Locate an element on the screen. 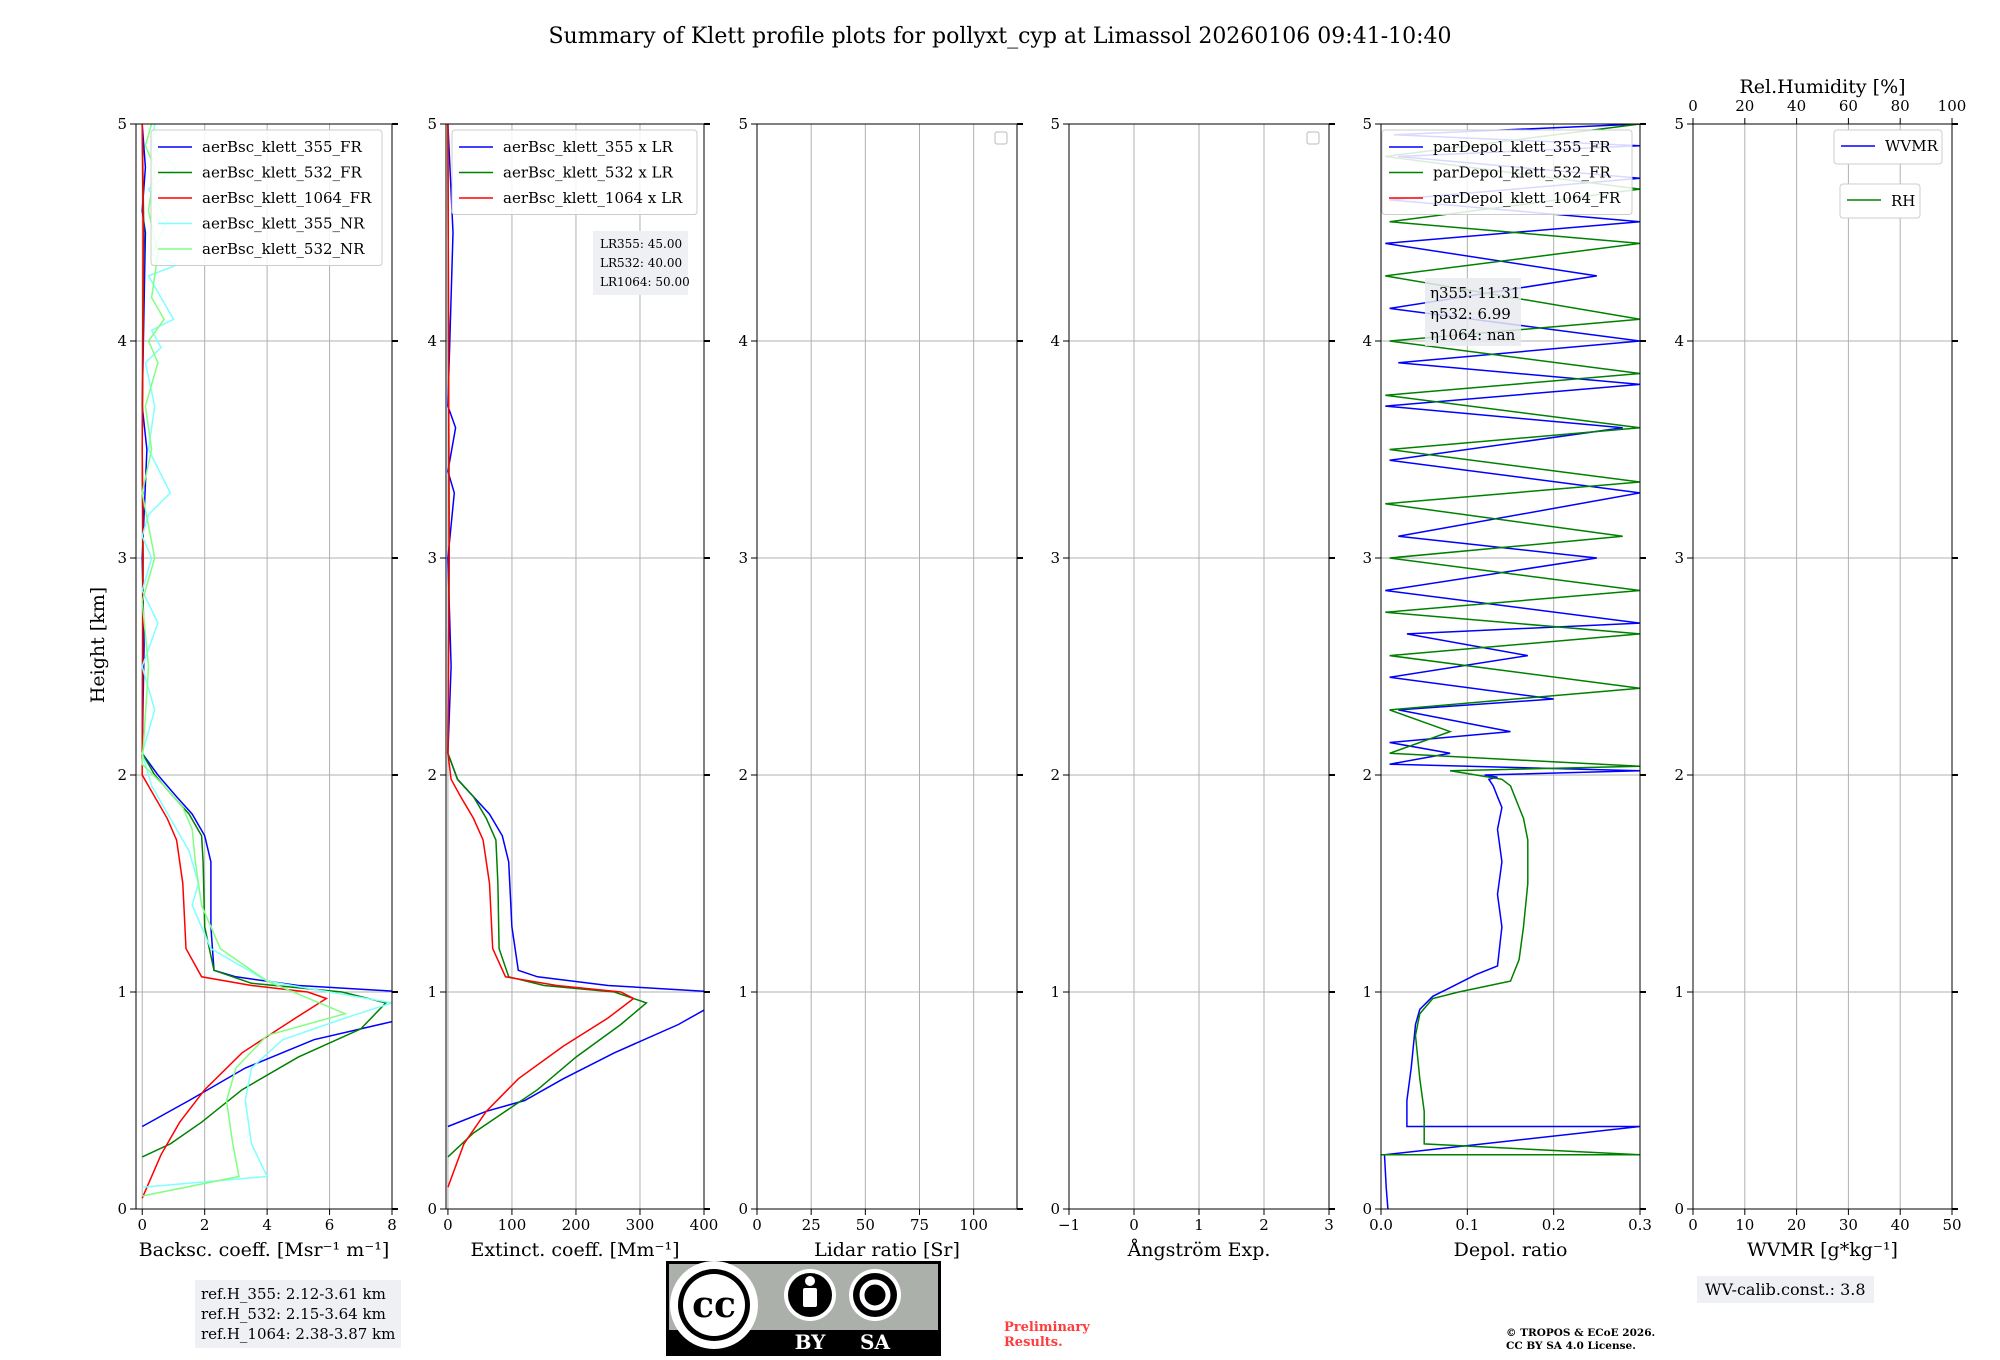  by-label: BY is located at coordinates (811, 1342).